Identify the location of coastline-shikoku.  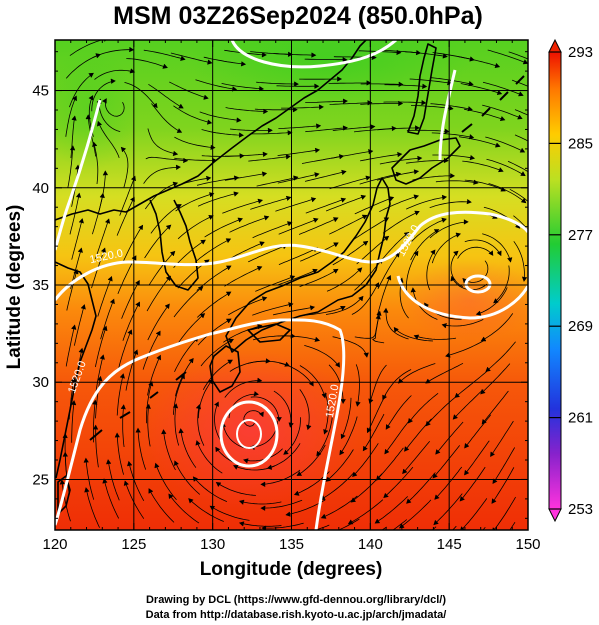
(269, 333).